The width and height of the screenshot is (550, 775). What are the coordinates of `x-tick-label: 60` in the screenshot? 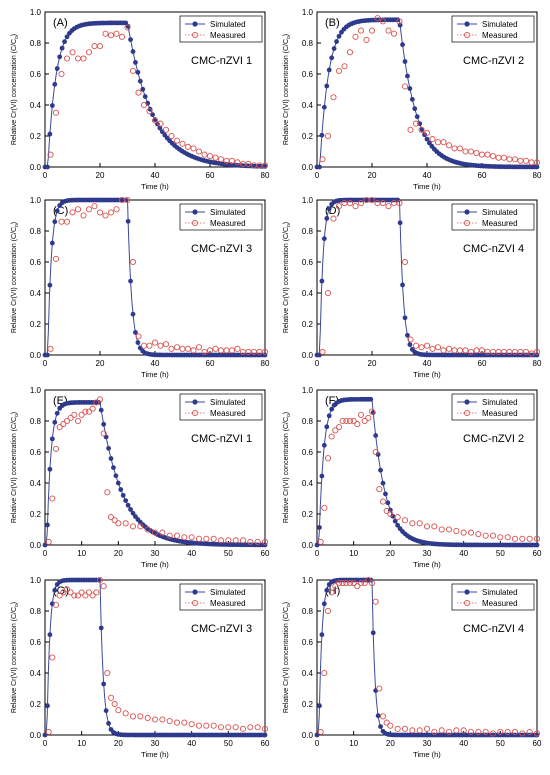 It's located at (537, 553).